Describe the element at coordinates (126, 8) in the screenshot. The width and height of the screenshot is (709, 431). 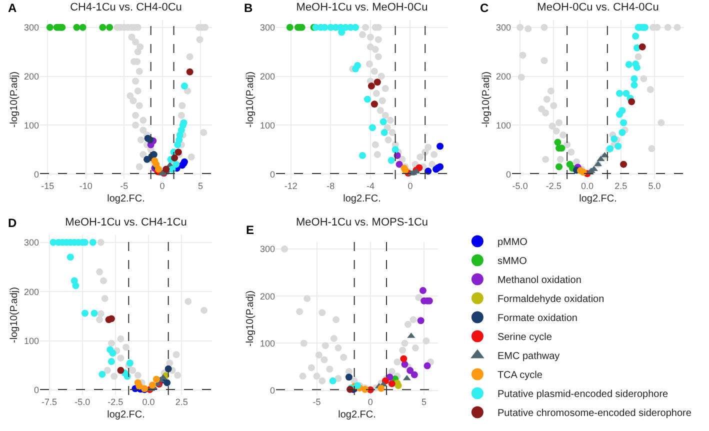
I see `chart-title: CH4-1Cu vs. CH4-0Cu` at that location.